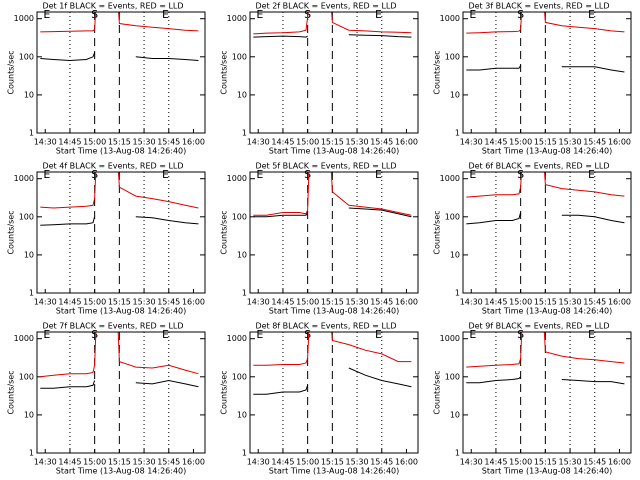 This screenshot has height=480, width=640. I want to click on chart-title: Det 4f BLACK = Events, RED = LLD, so click(112, 166).